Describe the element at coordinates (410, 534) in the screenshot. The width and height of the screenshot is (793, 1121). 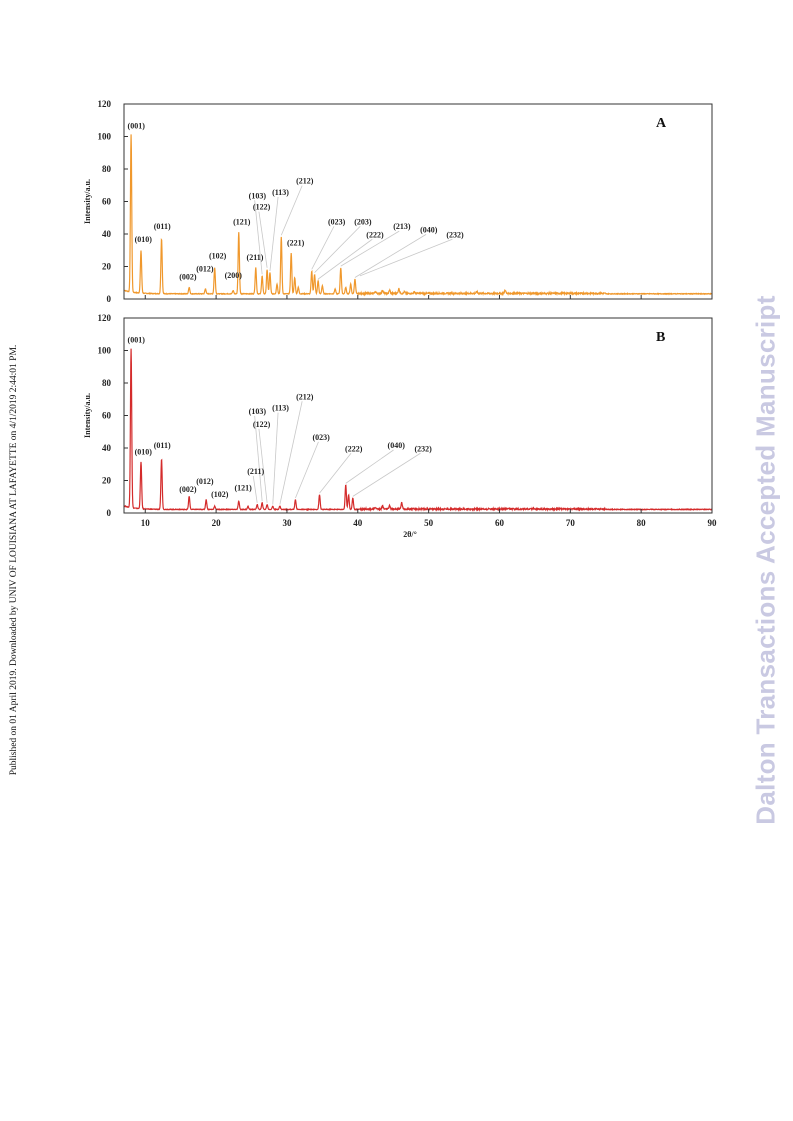
I see `panel-b-x-axis-title: 2θ/°` at that location.